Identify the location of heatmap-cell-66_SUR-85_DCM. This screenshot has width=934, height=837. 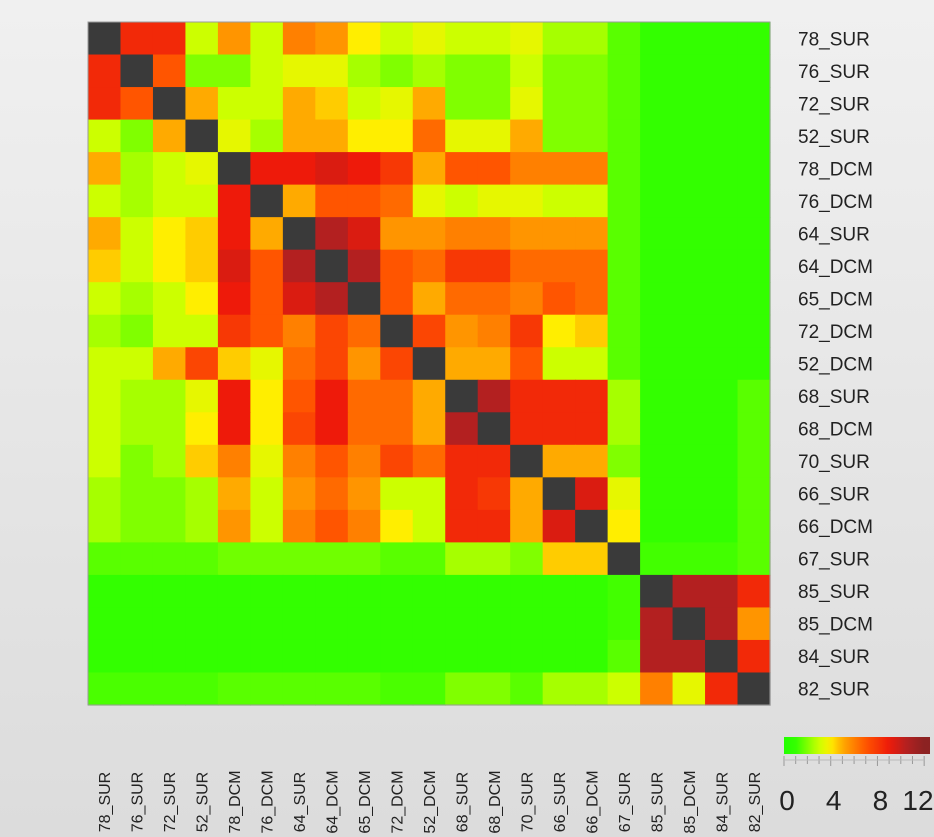
(689, 494).